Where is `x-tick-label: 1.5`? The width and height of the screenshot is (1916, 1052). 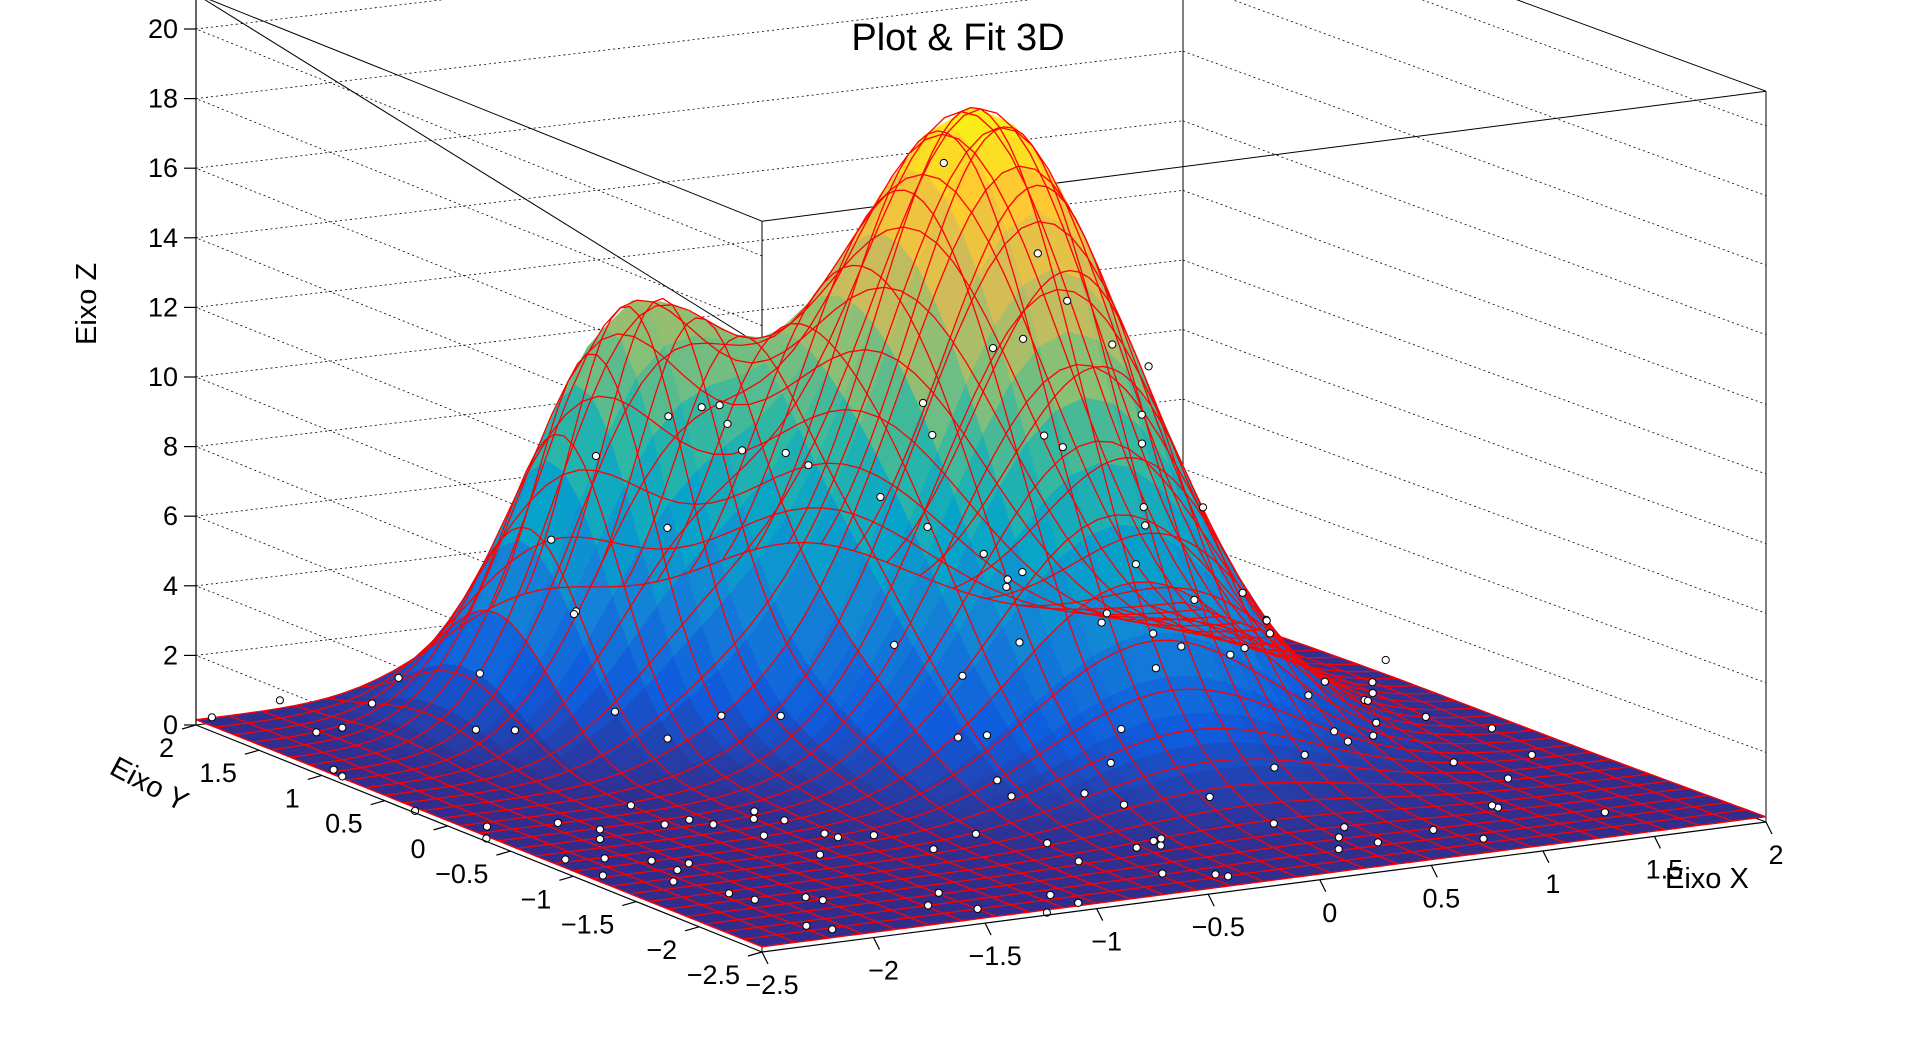 x-tick-label: 1.5 is located at coordinates (1665, 869).